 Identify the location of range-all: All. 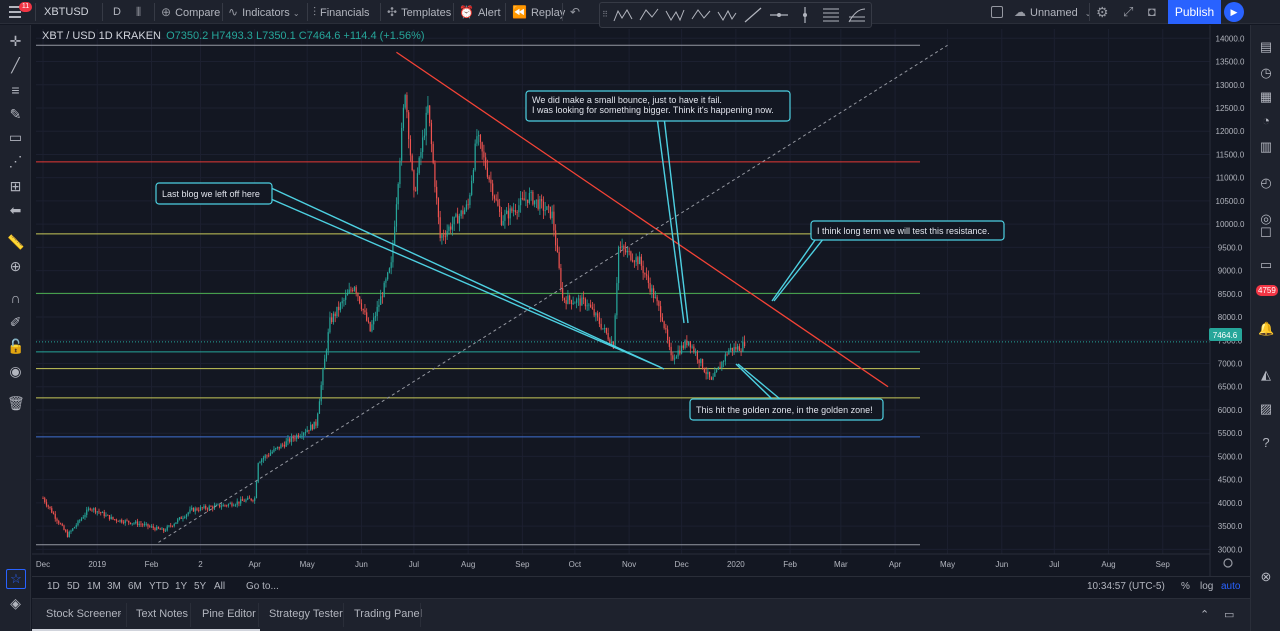
(220, 586).